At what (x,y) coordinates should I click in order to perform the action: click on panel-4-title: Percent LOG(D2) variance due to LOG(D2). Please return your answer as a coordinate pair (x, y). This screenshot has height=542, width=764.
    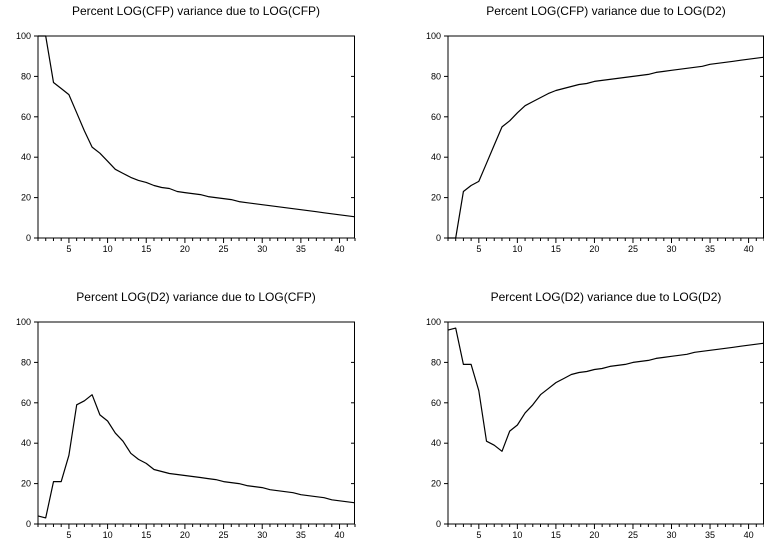
    Looking at the image, I should click on (606, 297).